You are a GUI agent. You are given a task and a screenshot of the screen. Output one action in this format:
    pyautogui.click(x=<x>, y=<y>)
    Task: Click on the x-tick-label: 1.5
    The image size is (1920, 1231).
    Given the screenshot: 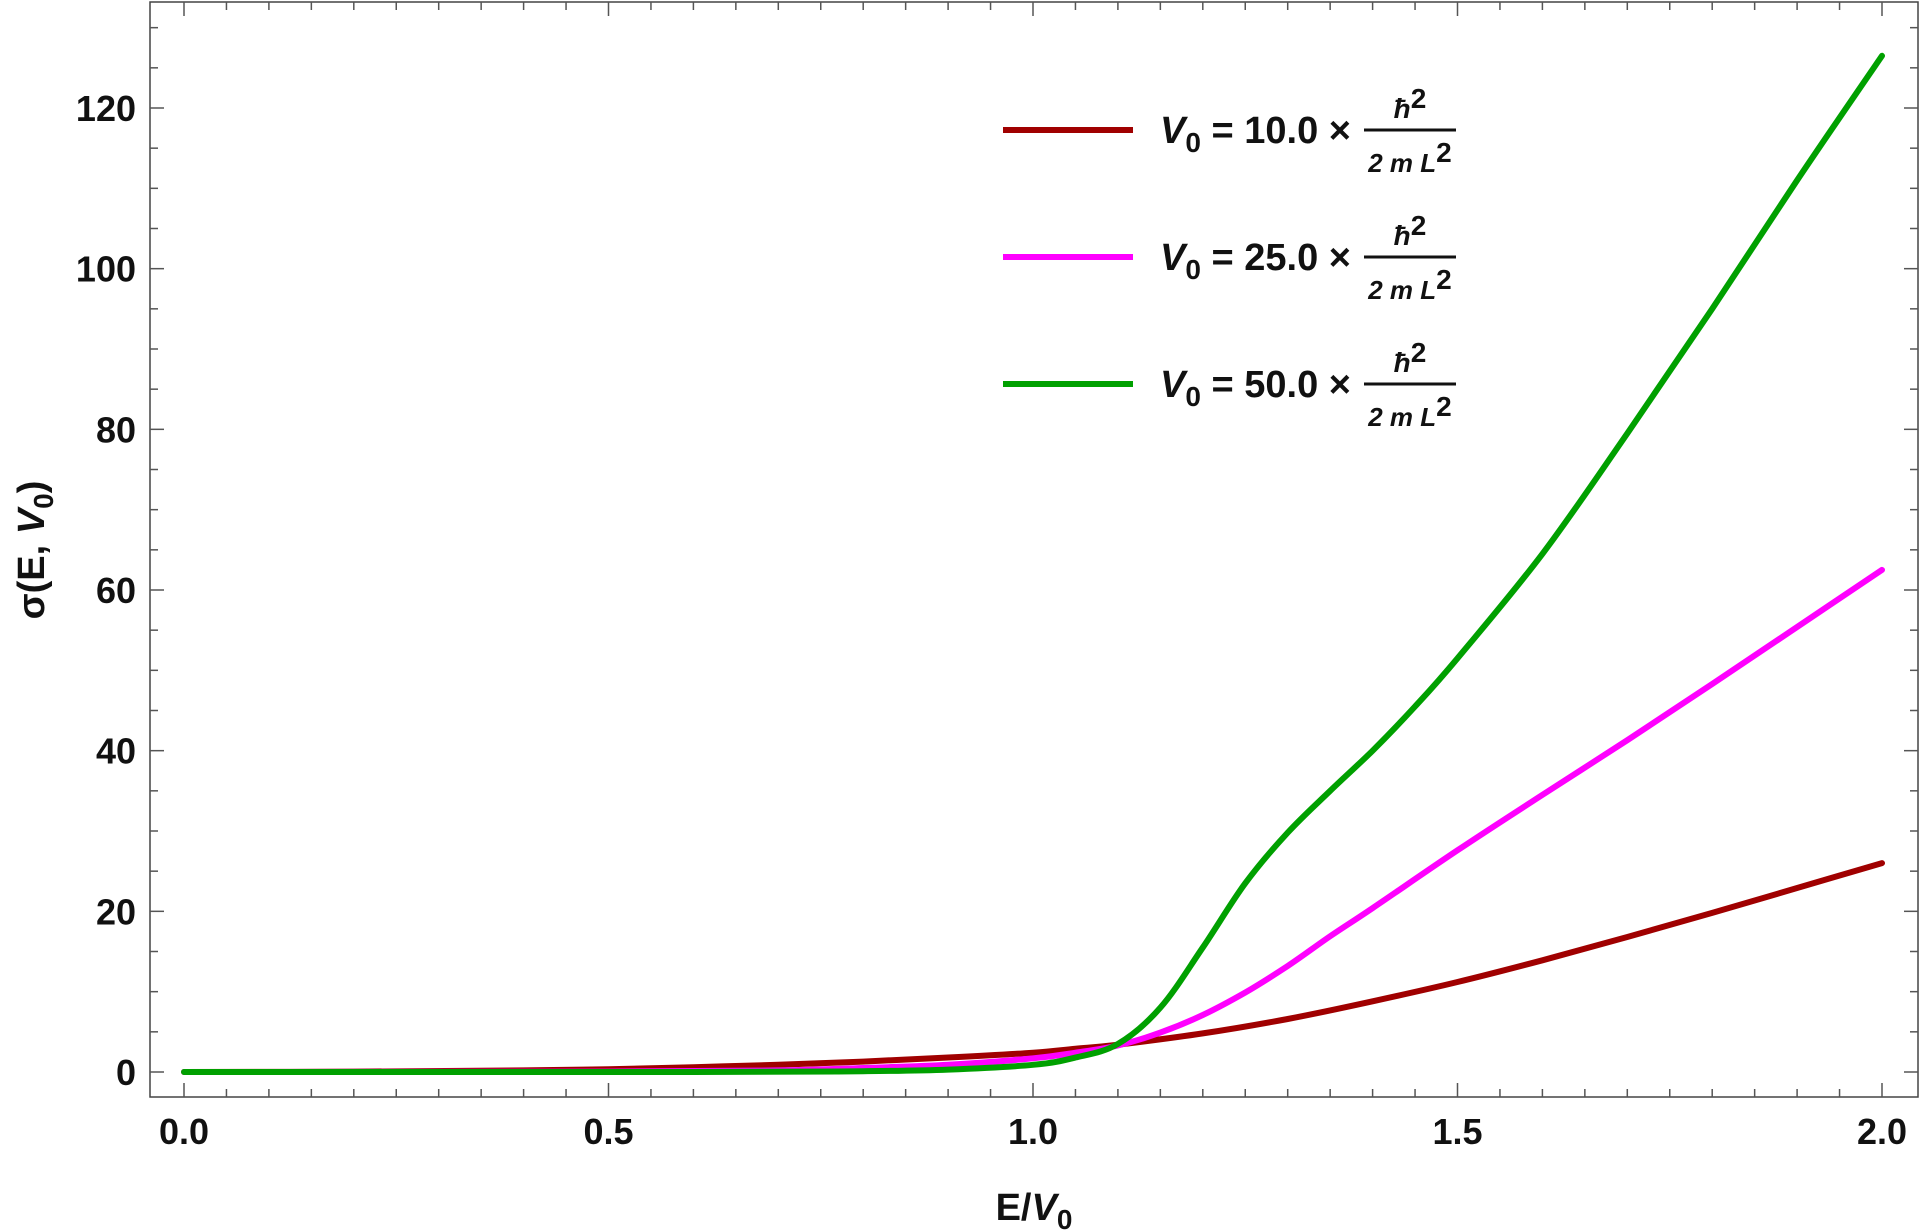 What is the action you would take?
    pyautogui.click(x=1457, y=1131)
    